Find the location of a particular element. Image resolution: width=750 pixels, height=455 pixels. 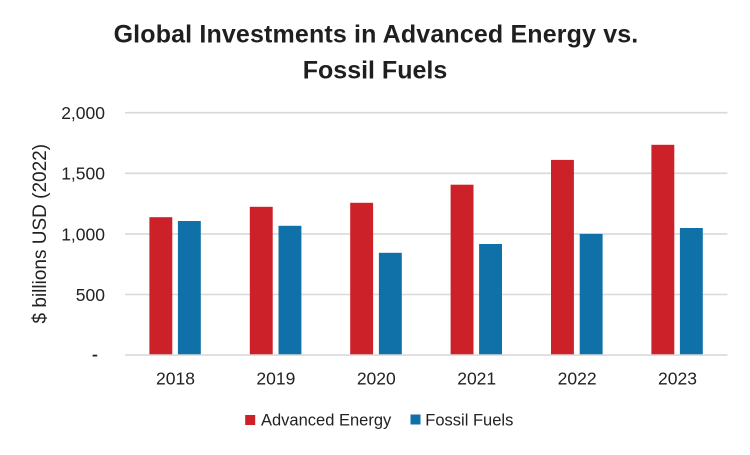

svg-text: $ billions USD (2022) is located at coordinates (40, 234).